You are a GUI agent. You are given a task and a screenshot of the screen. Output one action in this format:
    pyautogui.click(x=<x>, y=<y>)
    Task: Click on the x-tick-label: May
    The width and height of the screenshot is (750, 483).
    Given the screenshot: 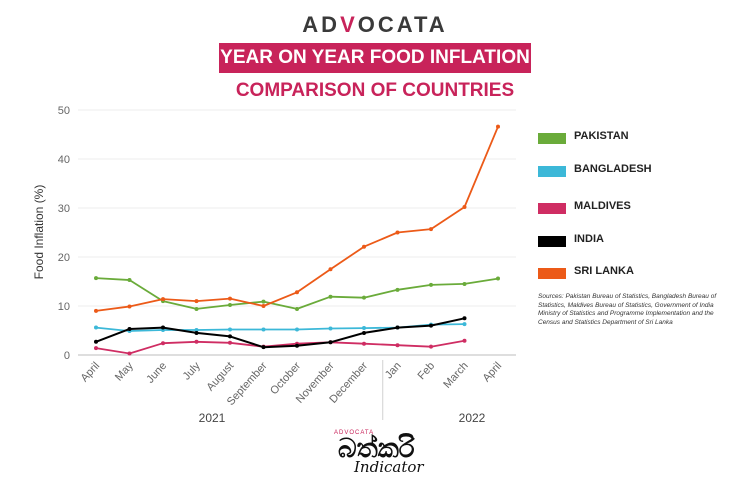 What is the action you would take?
    pyautogui.click(x=124, y=372)
    